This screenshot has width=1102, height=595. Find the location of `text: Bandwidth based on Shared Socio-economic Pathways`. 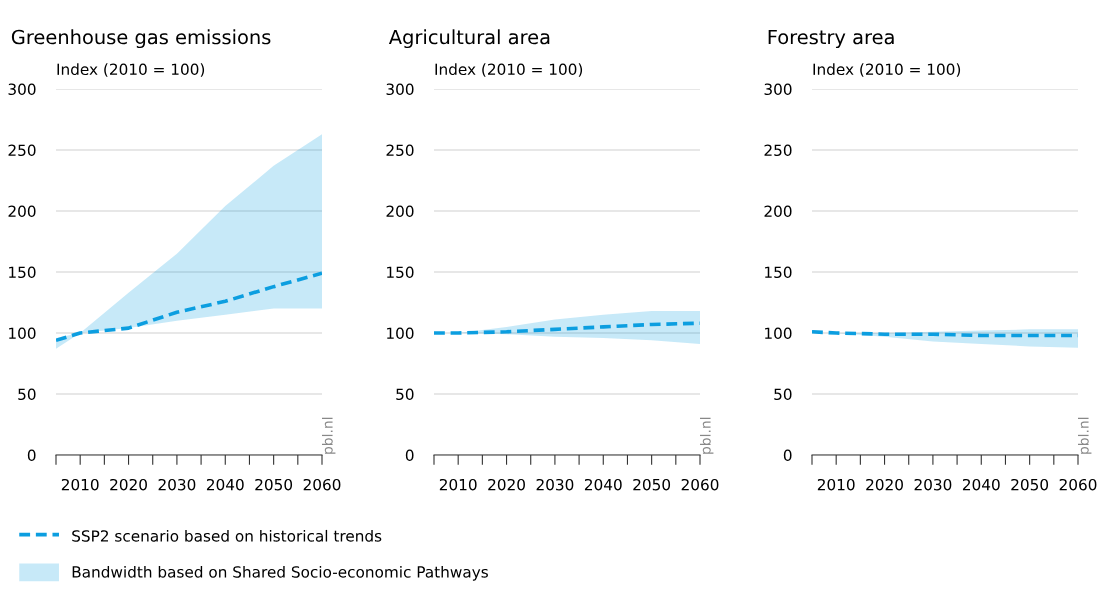

text: Bandwidth based on Shared Socio-economic Pathways is located at coordinates (280, 573).